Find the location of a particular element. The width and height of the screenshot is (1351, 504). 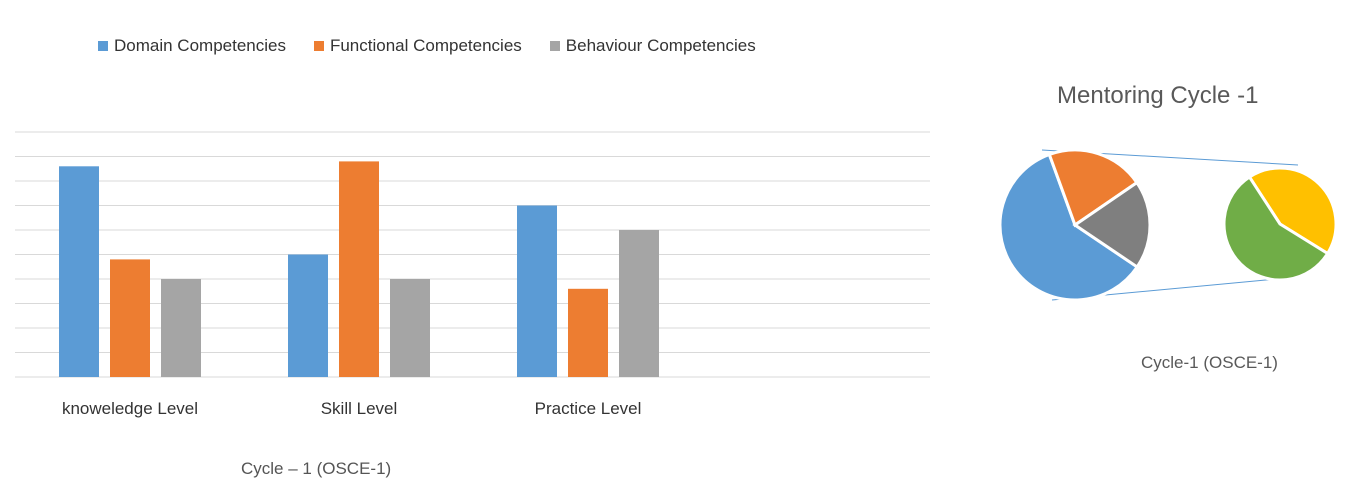

legend-item-domain: Domain Competencies is located at coordinates (192, 46).